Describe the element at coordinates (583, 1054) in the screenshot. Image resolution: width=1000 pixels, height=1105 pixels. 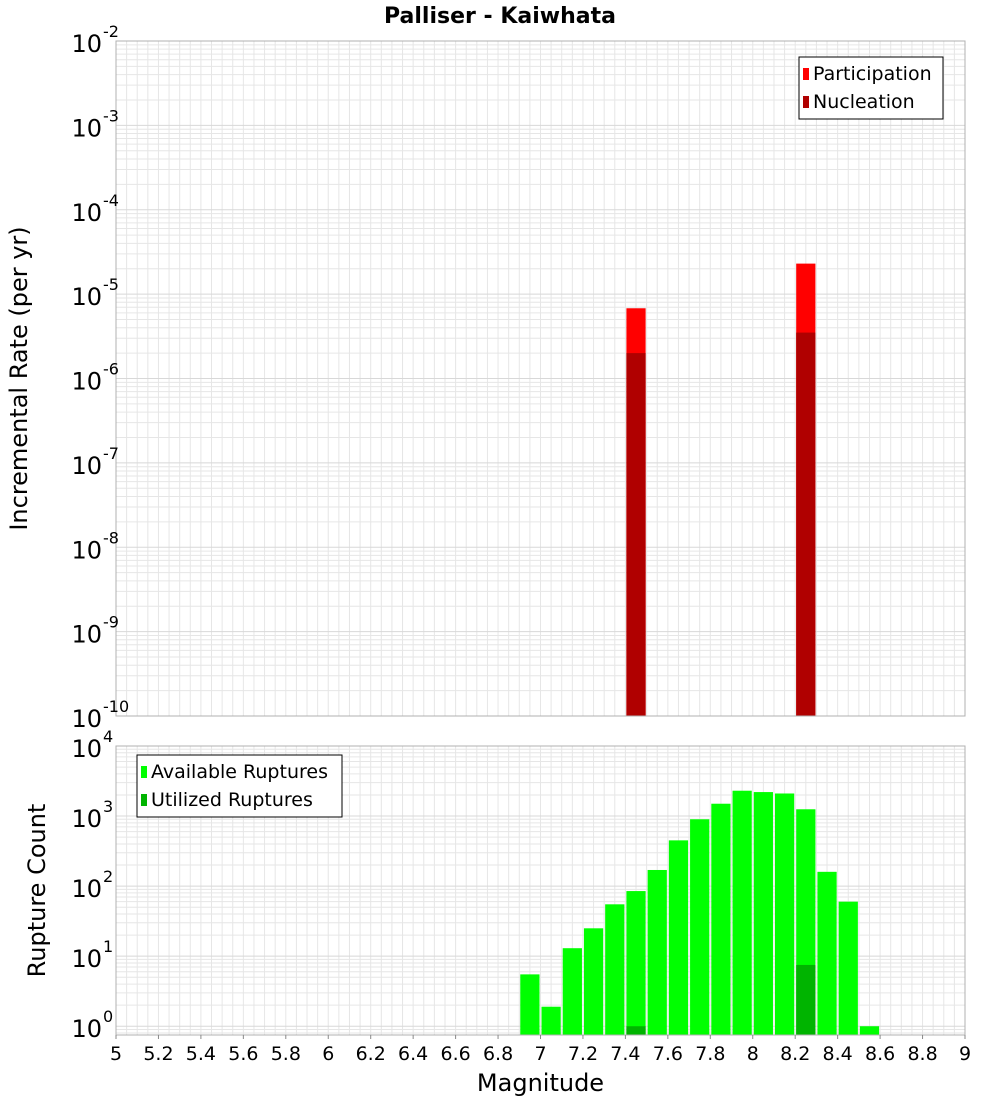
I see `x-axis-tick-label: 7.2` at that location.